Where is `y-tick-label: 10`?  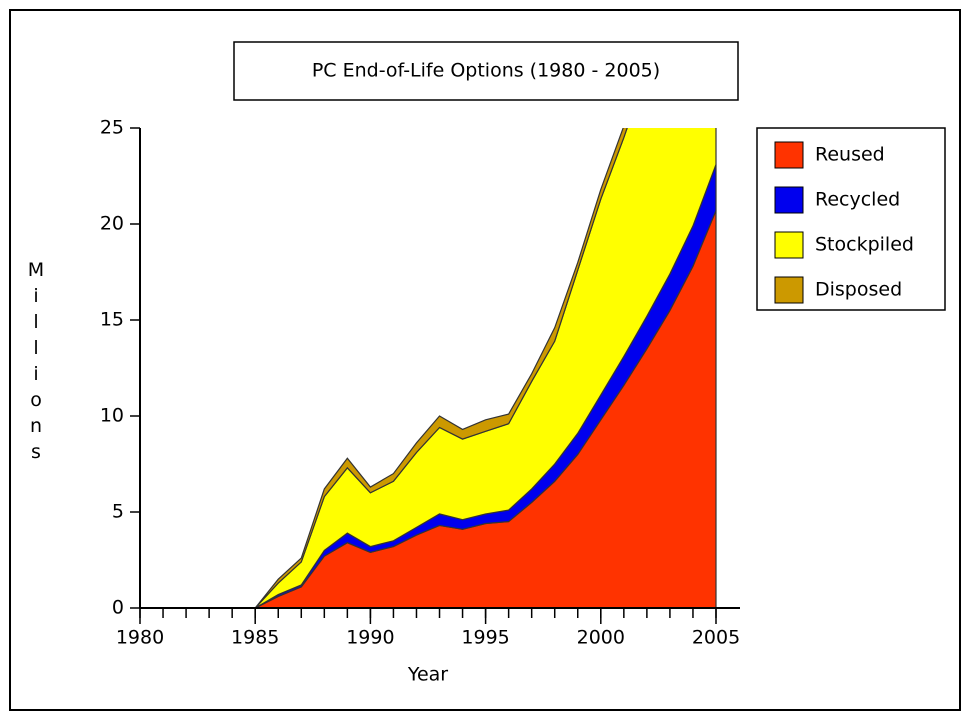 y-tick-label: 10 is located at coordinates (112, 416).